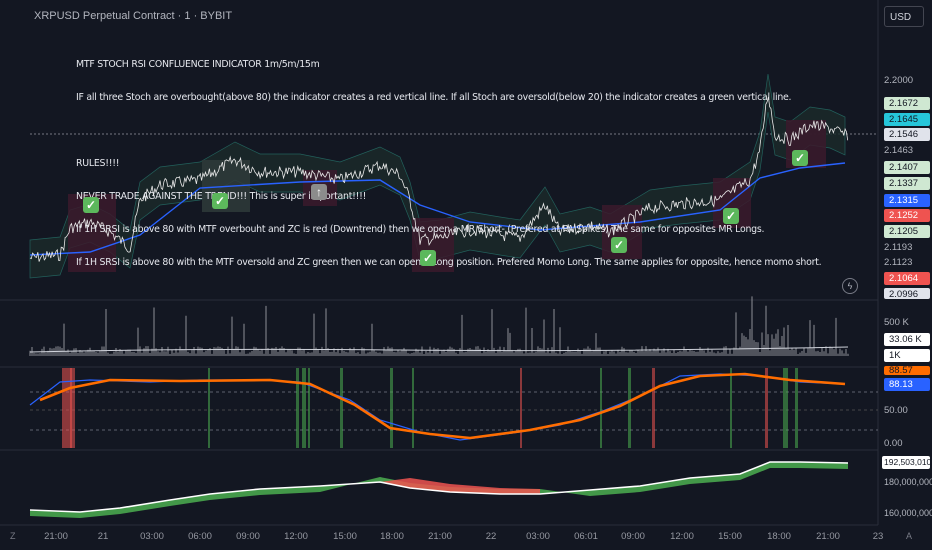 Image resolution: width=932 pixels, height=550 pixels. Describe the element at coordinates (103, 536) in the screenshot. I see `time-label: 21` at that location.